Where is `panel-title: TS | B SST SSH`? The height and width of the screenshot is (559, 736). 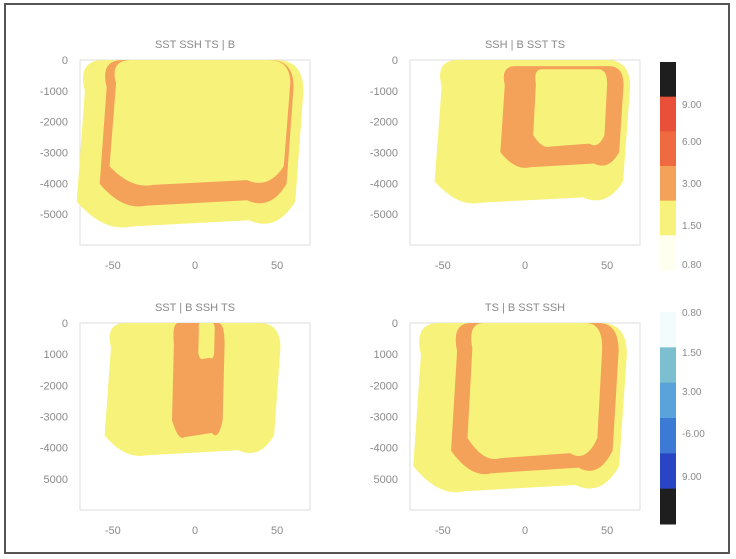
panel-title: TS | B SST SSH is located at coordinates (525, 308).